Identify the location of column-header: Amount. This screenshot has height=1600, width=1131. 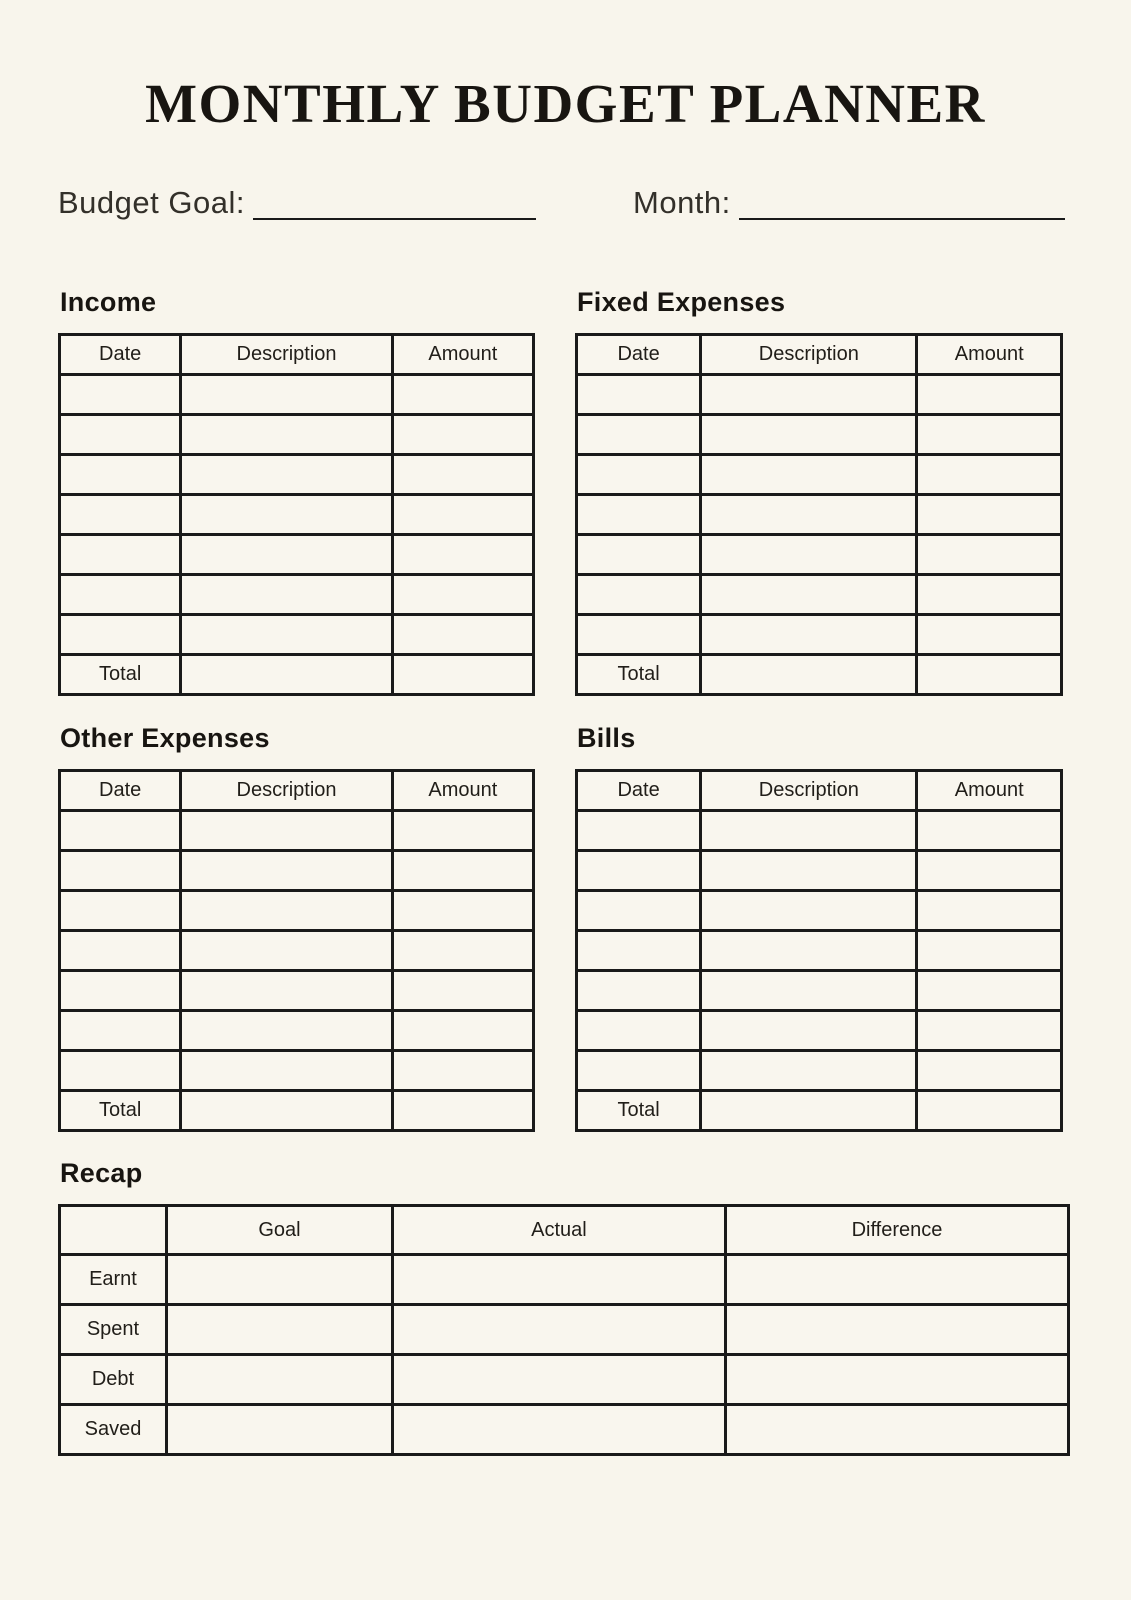
(463, 354).